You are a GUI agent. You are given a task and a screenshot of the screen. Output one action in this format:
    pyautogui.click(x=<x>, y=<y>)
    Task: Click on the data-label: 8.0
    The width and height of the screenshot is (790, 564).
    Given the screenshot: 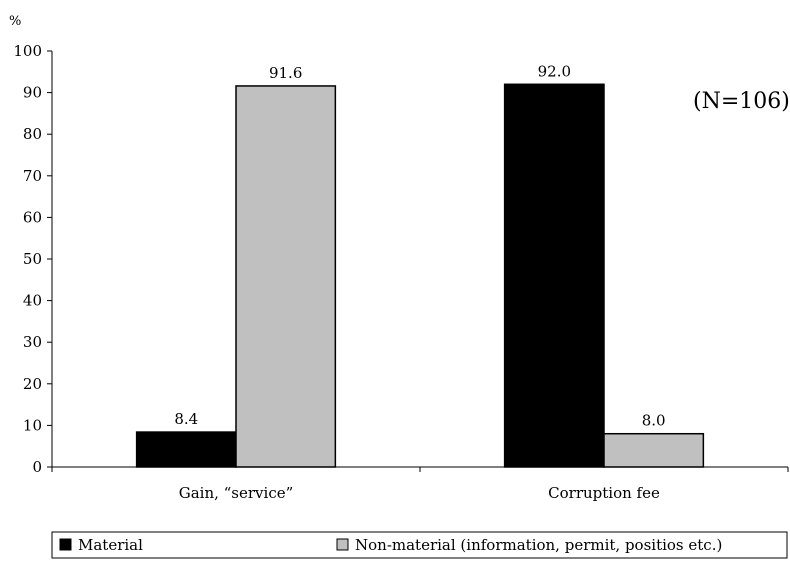 What is the action you would take?
    pyautogui.click(x=654, y=421)
    